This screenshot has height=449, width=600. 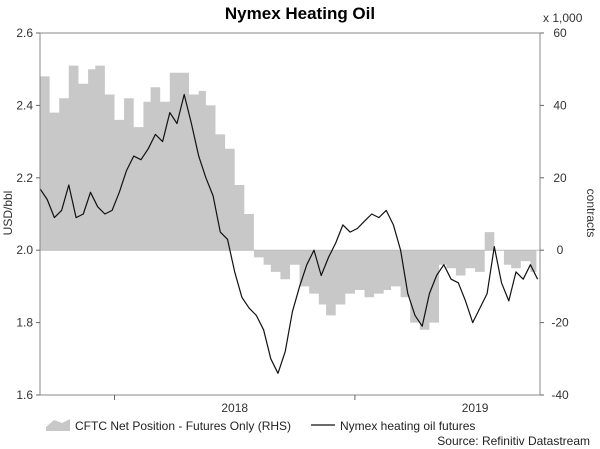 What do you see at coordinates (24, 323) in the screenshot?
I see `left-tick-label: 1.8` at bounding box center [24, 323].